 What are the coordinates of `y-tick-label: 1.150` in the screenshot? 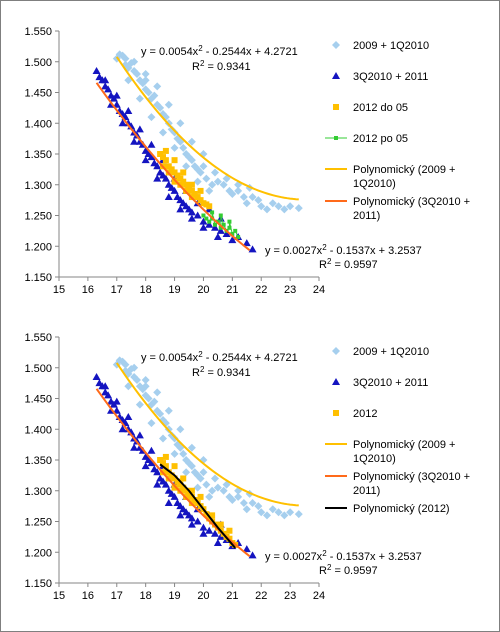 It's located at (38, 584).